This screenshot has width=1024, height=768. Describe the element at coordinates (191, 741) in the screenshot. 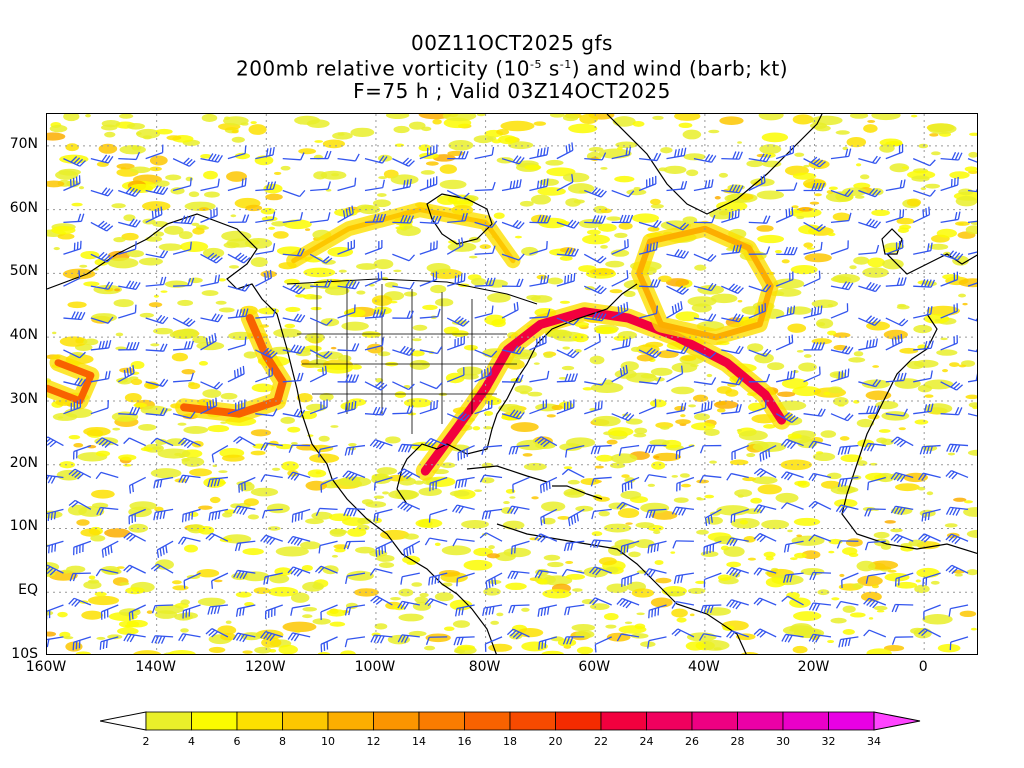

I see `colorbar-tick-label: 4` at that location.